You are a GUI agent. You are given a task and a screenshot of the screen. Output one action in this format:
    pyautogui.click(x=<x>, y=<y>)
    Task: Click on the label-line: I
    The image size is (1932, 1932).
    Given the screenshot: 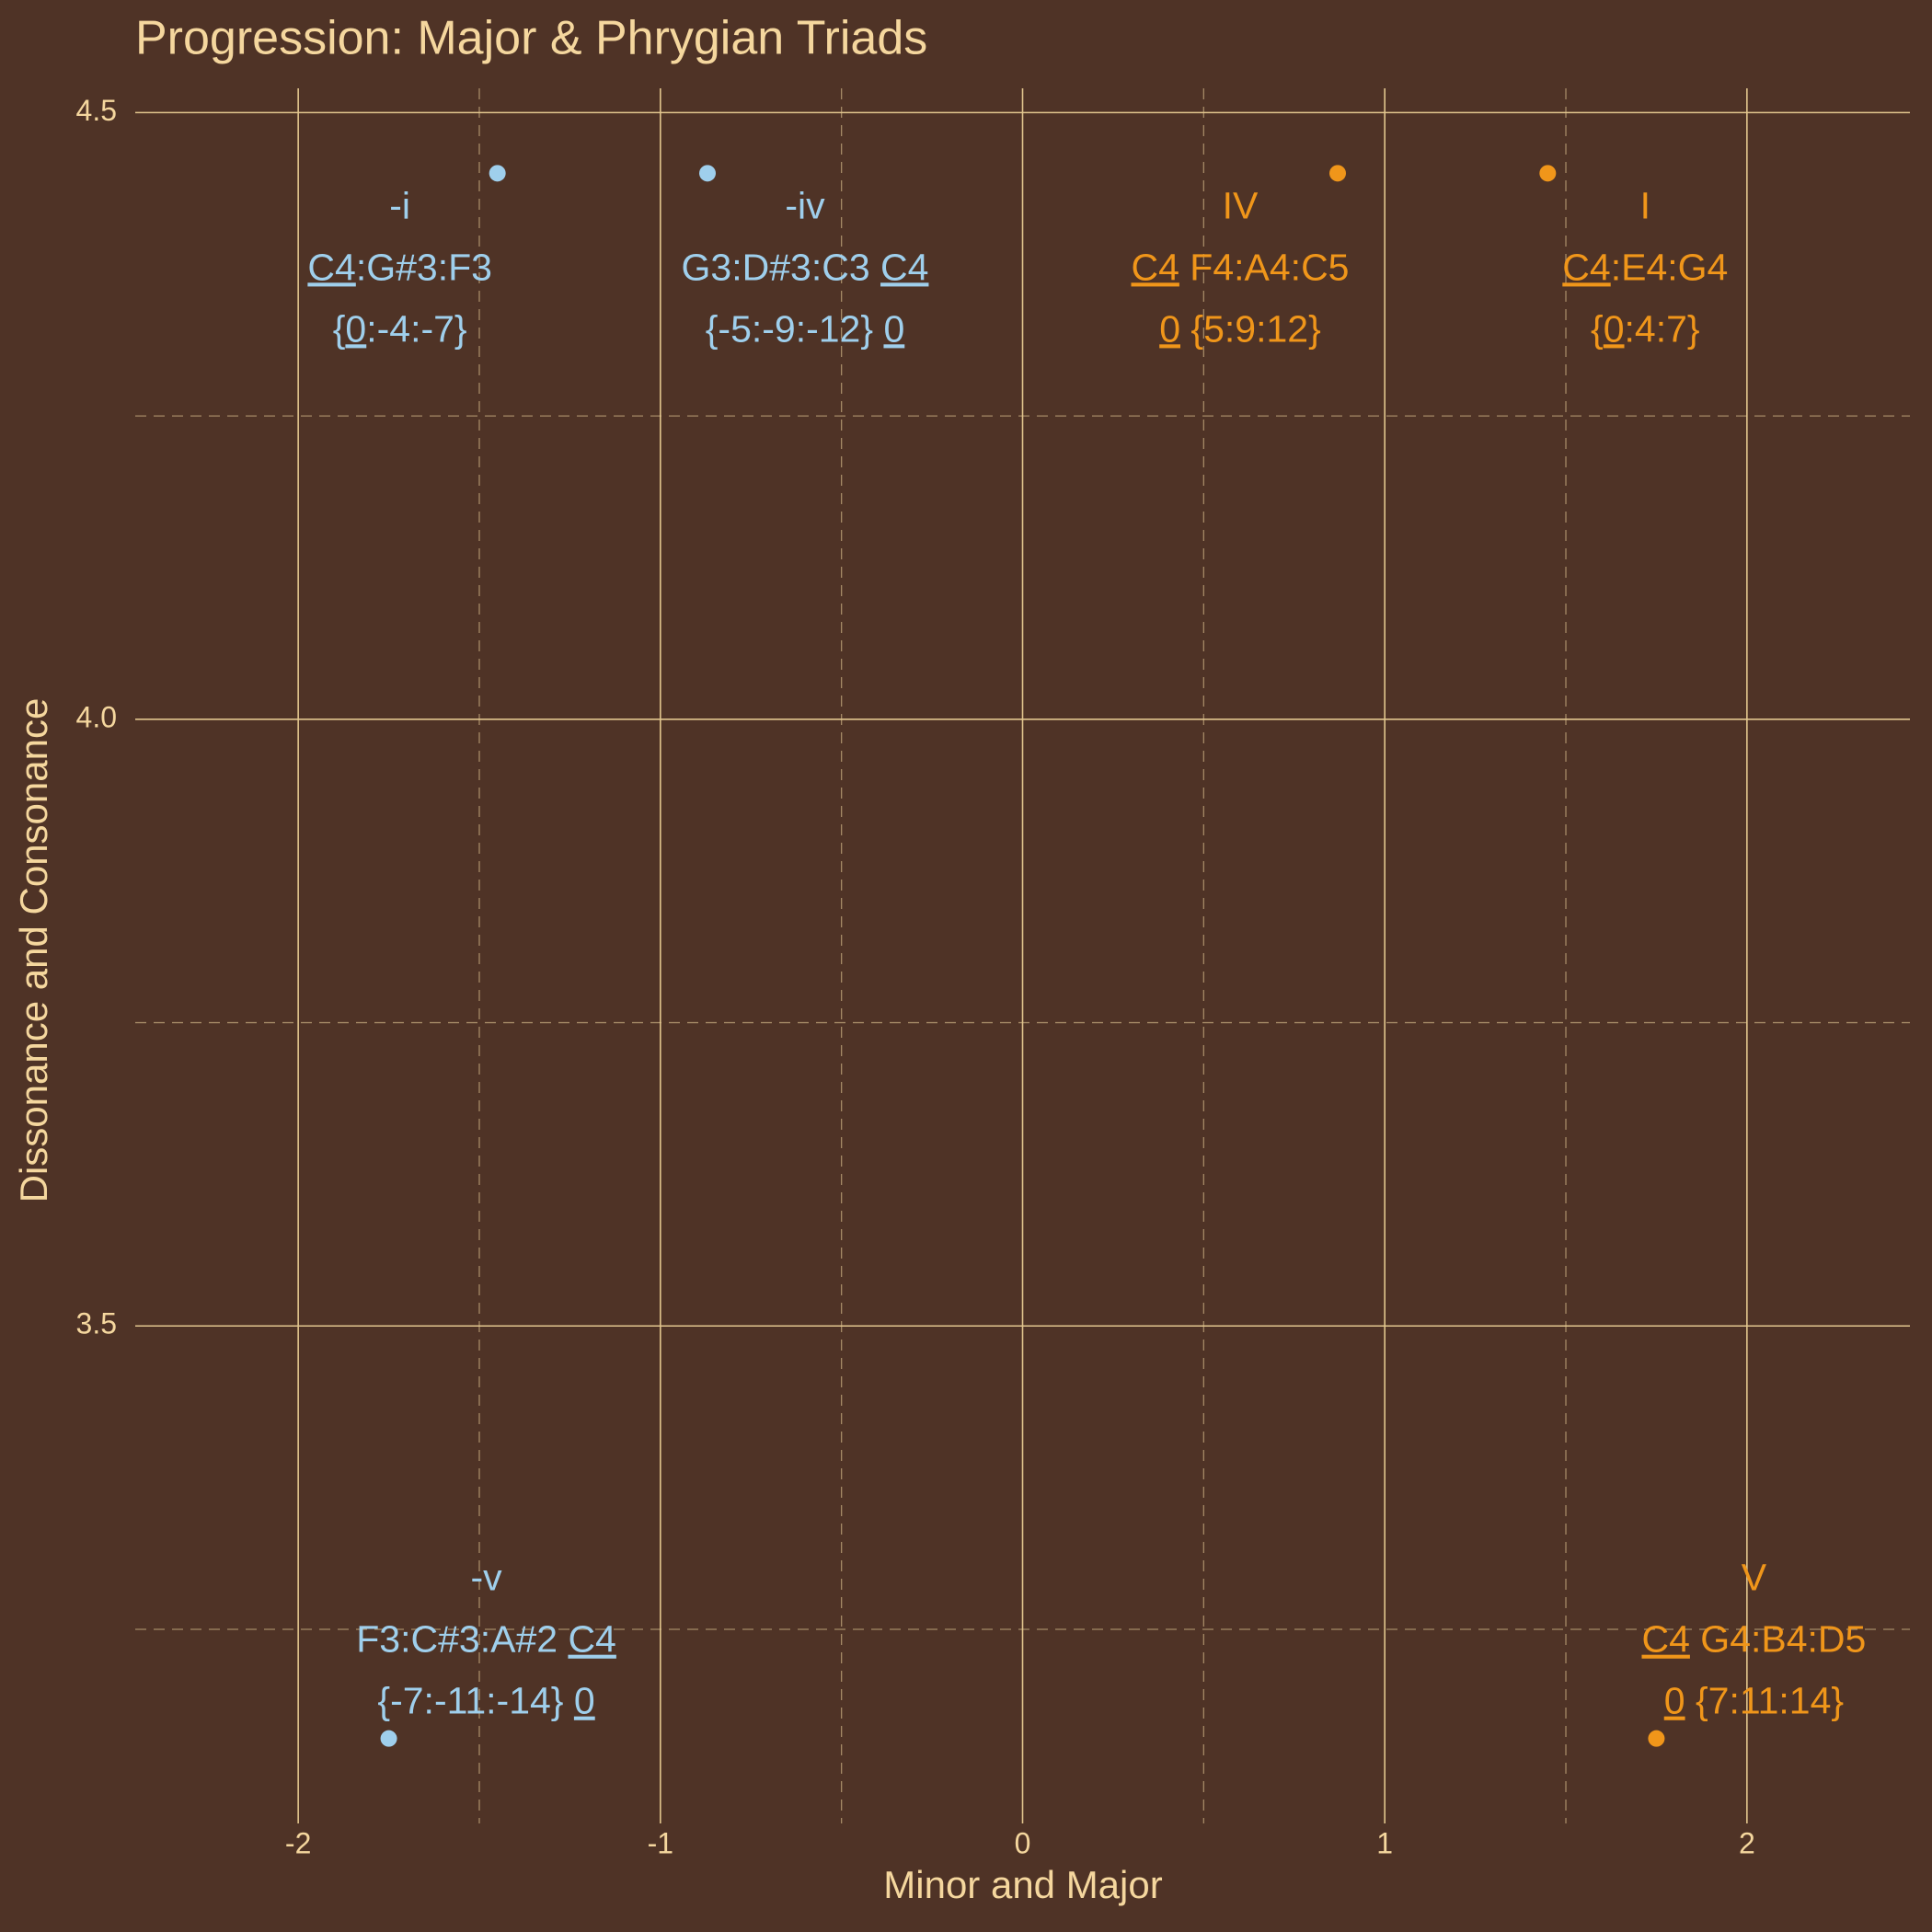 What is the action you would take?
    pyautogui.click(x=1645, y=205)
    